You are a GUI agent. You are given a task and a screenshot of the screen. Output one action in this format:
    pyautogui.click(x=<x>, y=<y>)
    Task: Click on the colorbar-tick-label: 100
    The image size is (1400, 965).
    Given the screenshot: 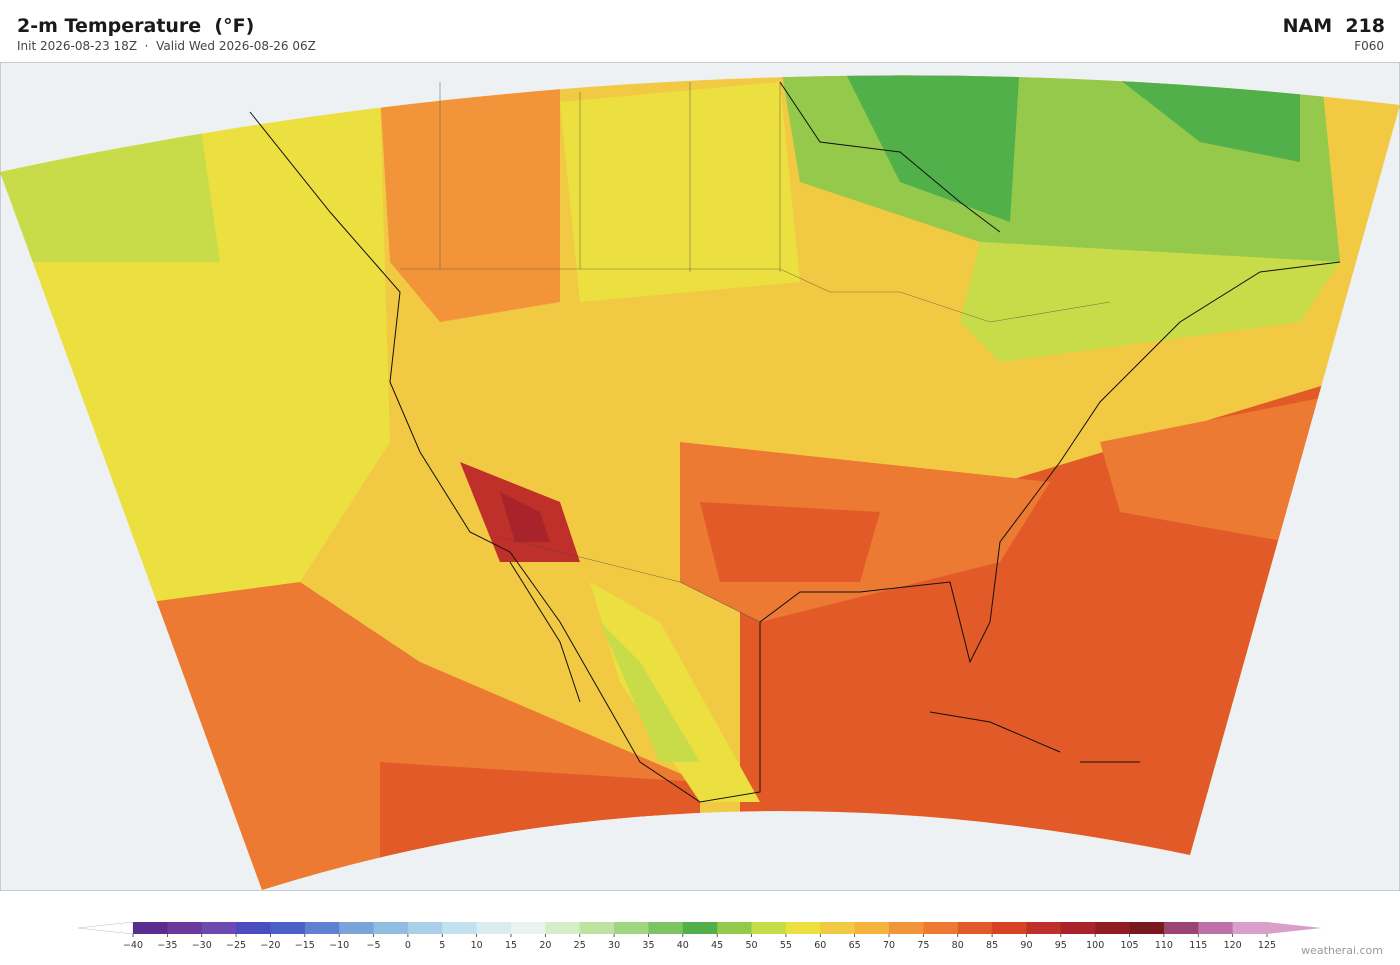 What is the action you would take?
    pyautogui.click(x=1095, y=945)
    